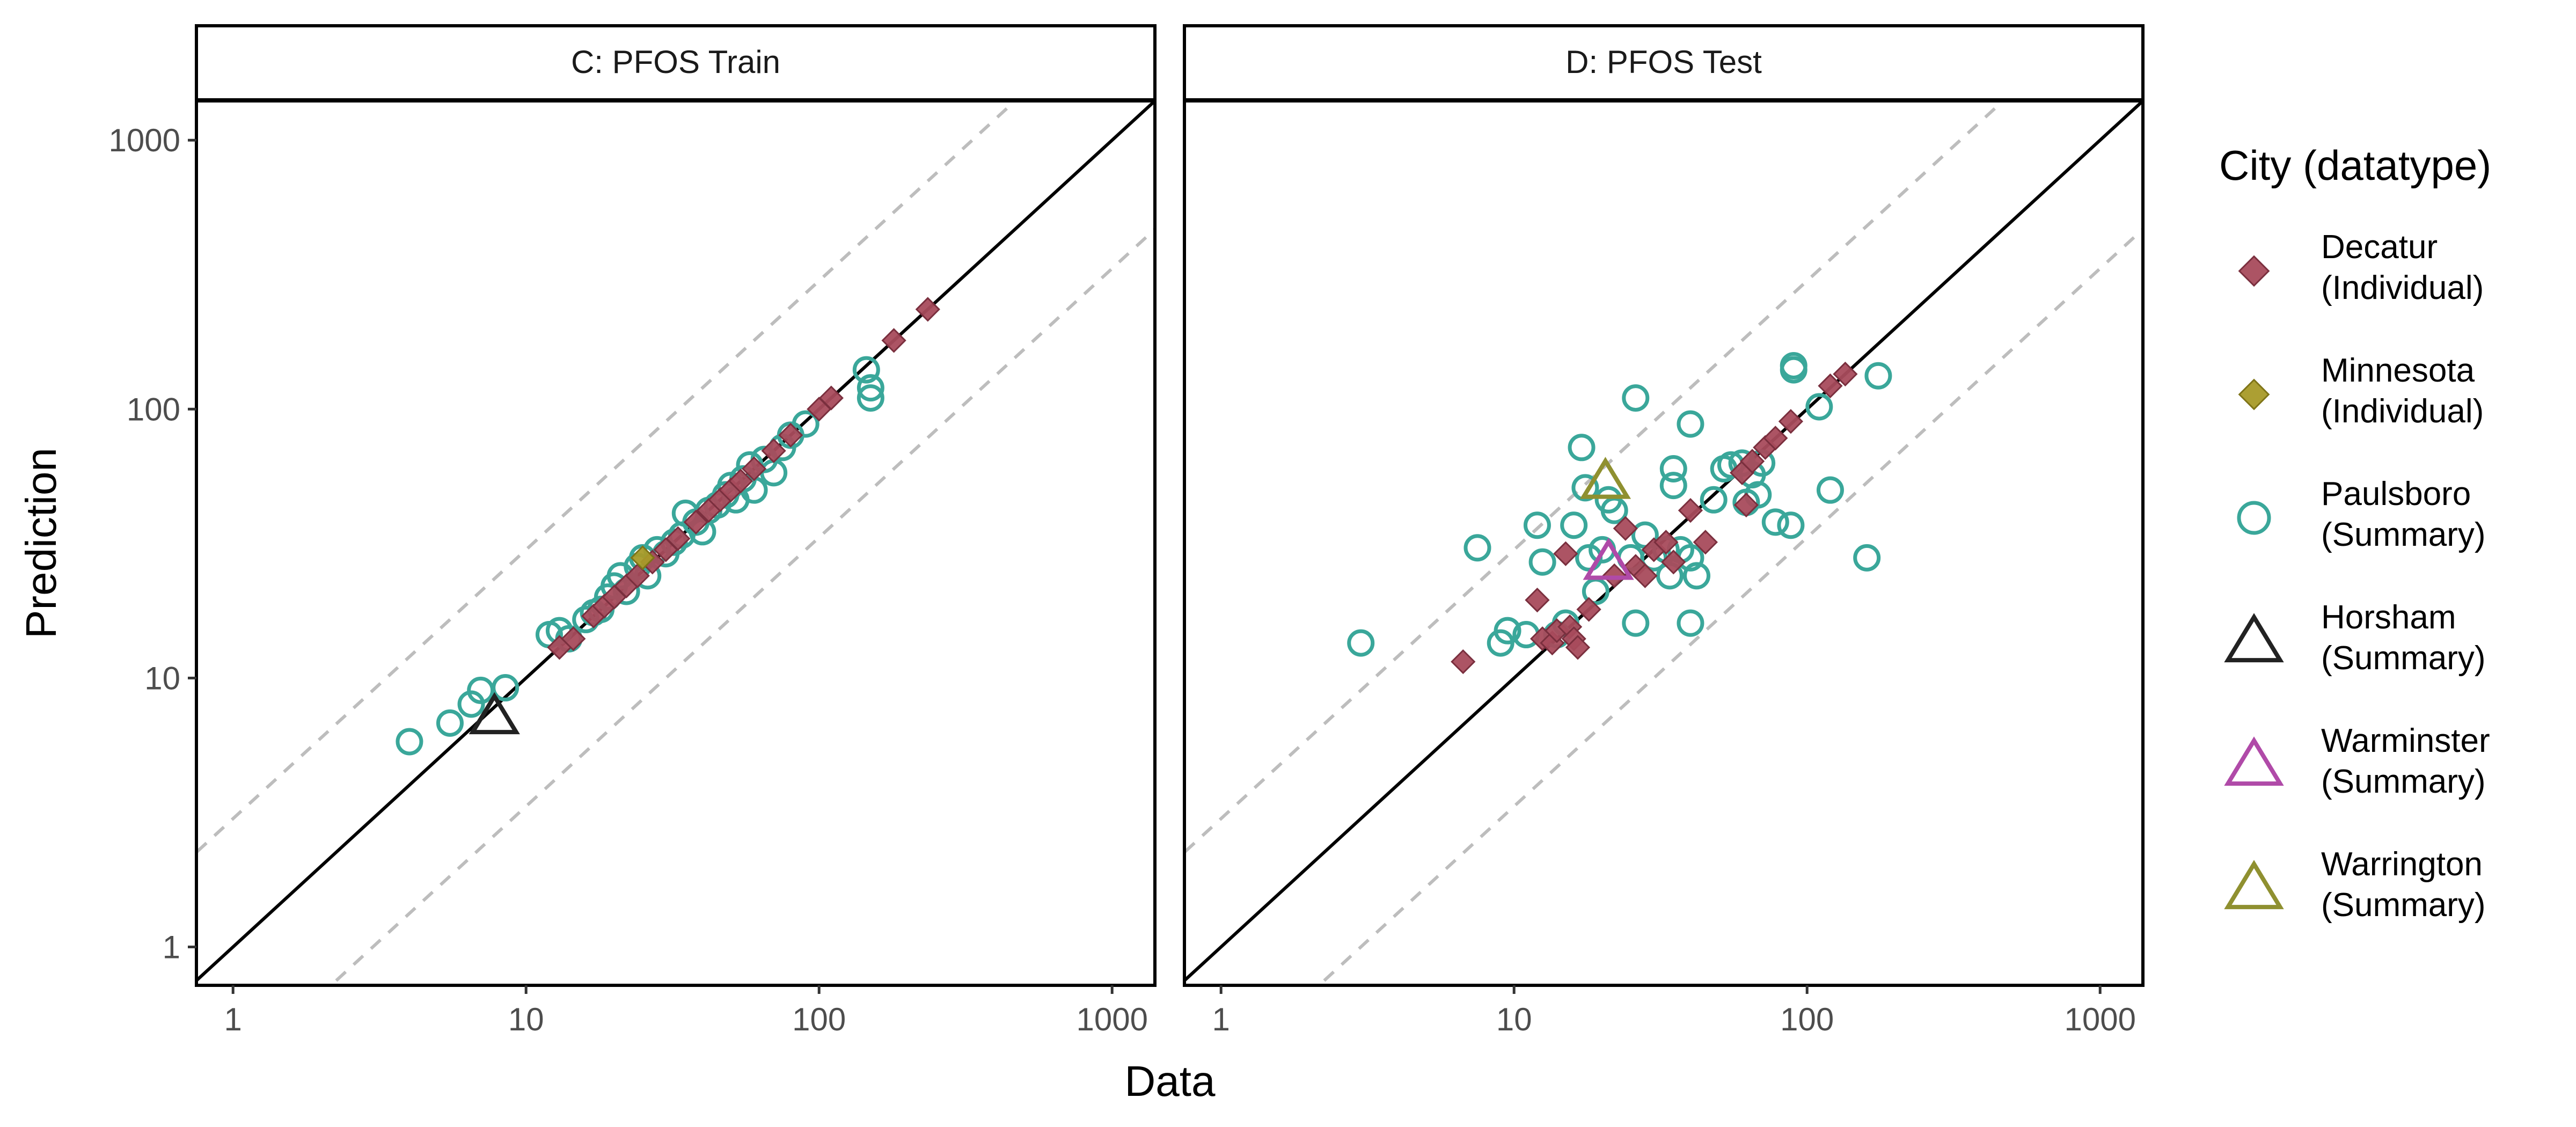  I want to click on legend-item-warrington: Warrington (Summary), so click(2355, 885).